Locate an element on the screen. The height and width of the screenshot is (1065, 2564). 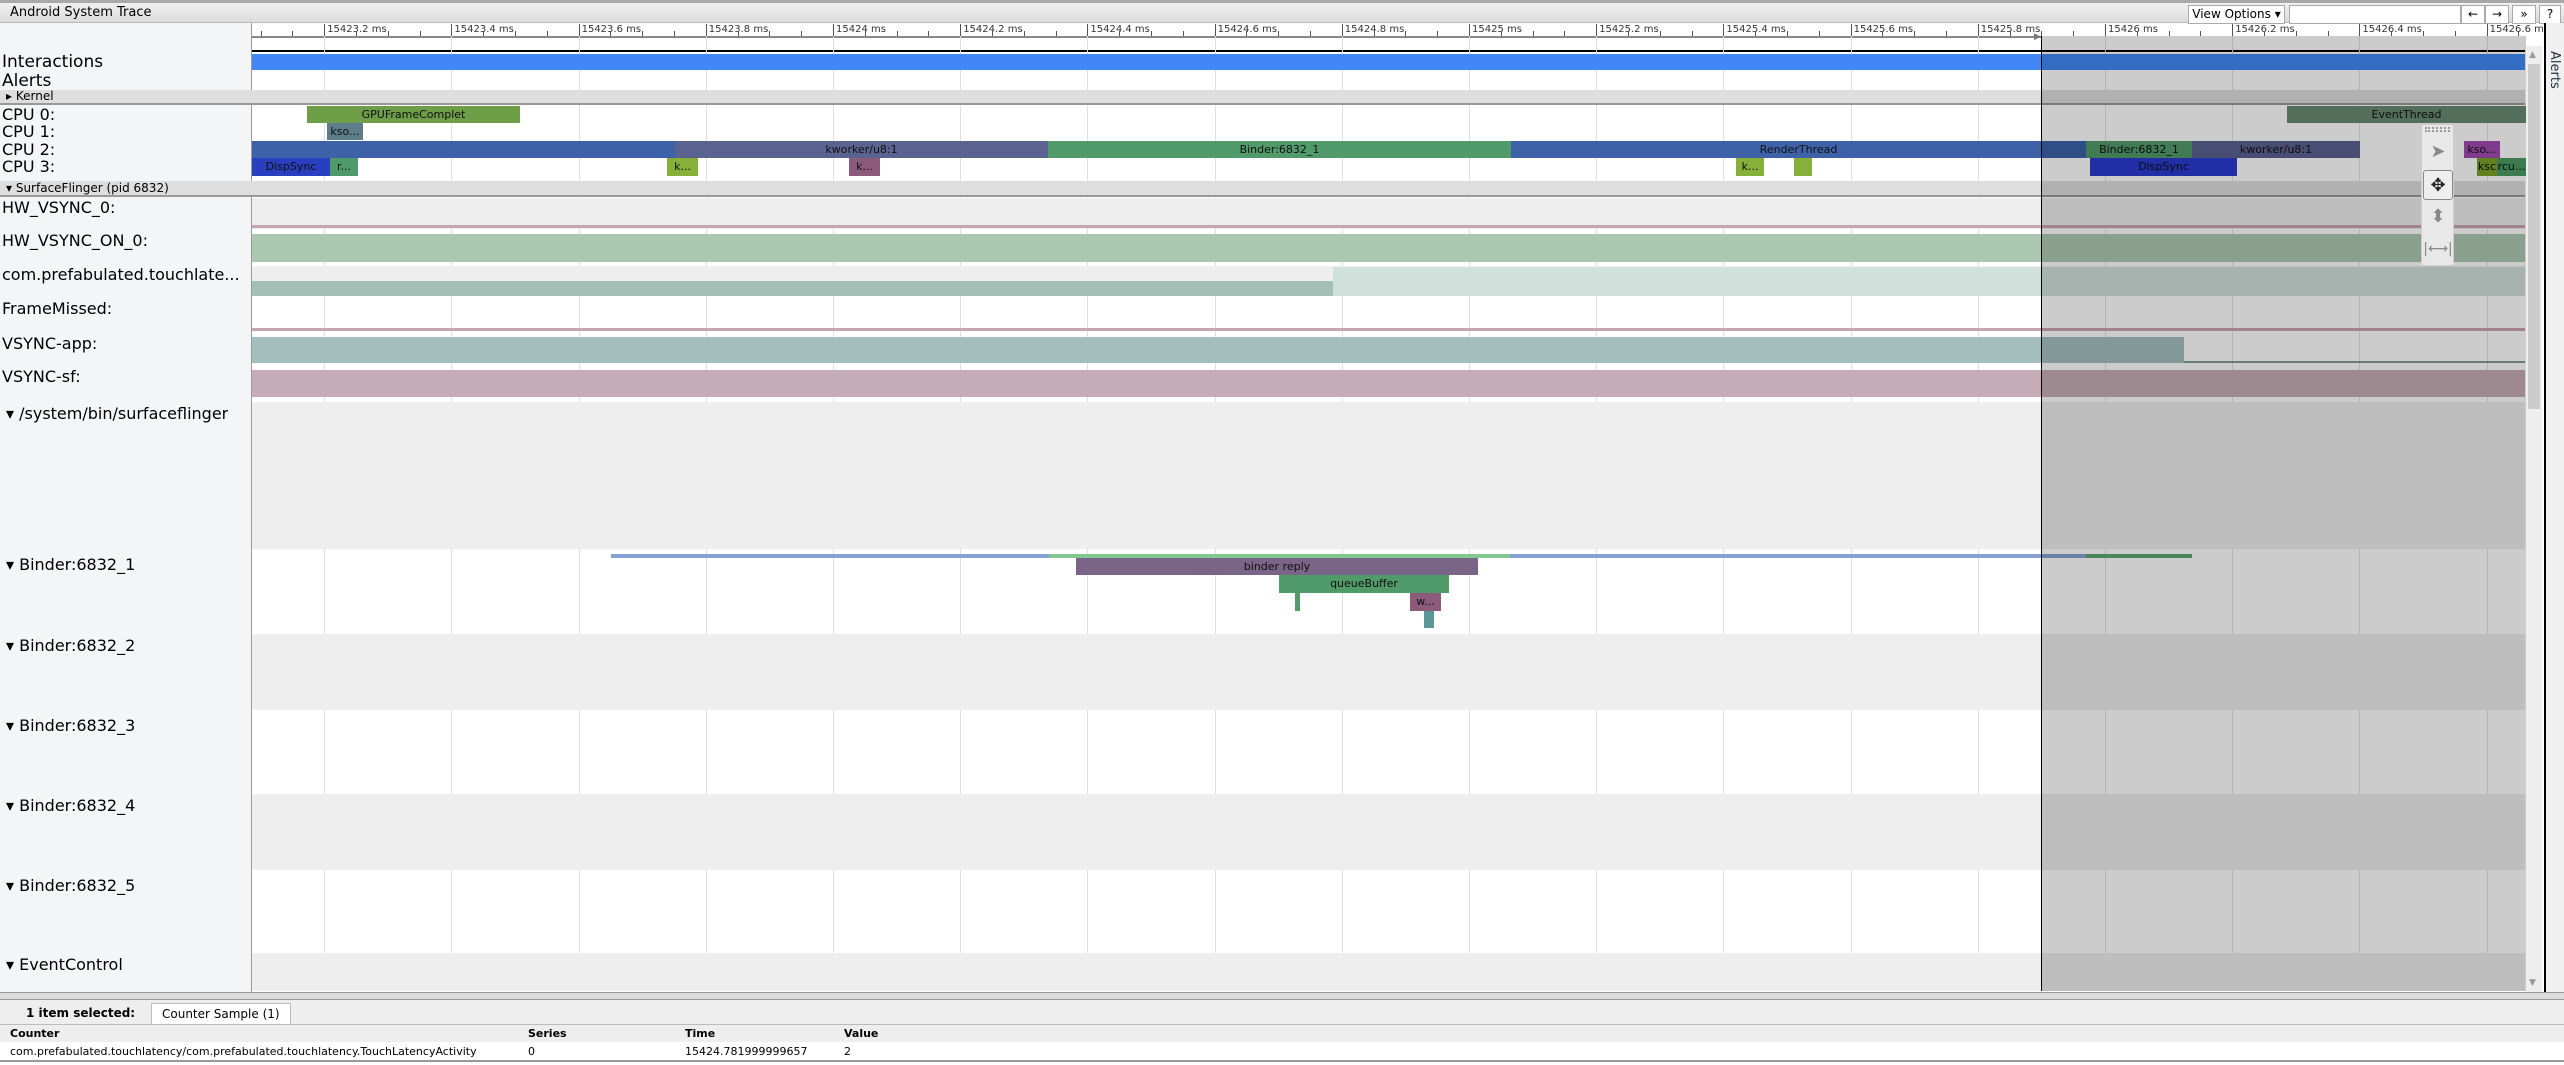
prev-button: ← is located at coordinates (2473, 14).